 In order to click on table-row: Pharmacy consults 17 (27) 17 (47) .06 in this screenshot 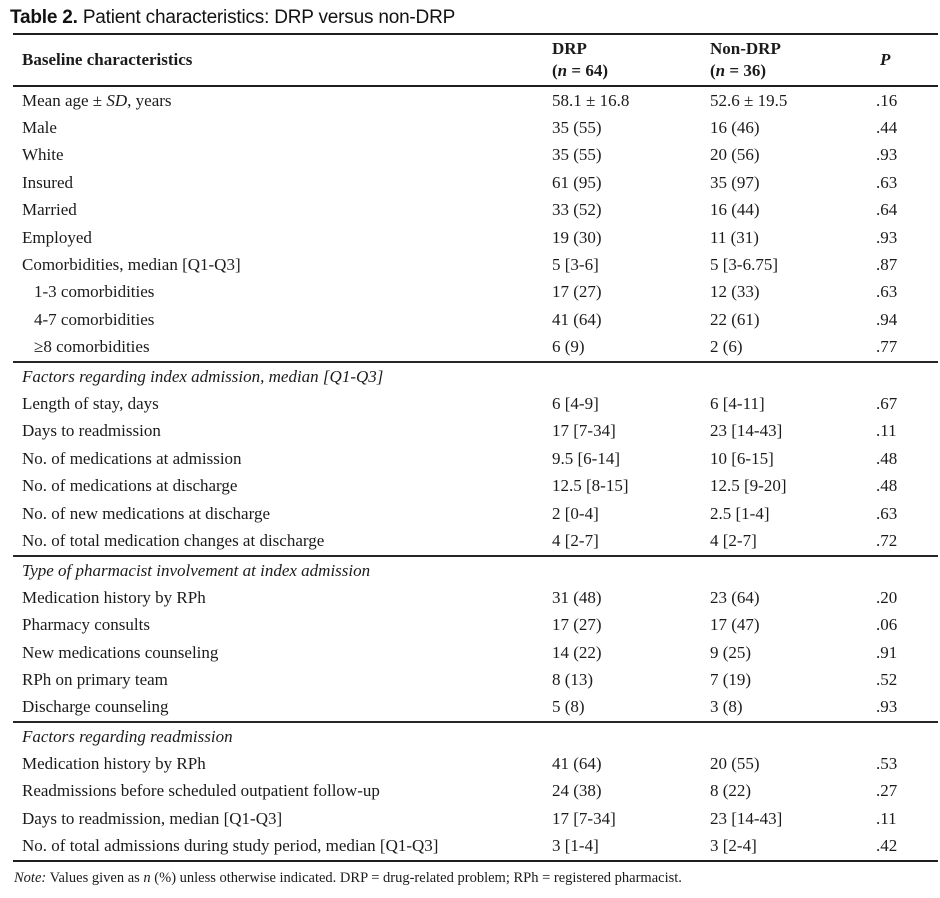, I will do `click(475, 624)`.